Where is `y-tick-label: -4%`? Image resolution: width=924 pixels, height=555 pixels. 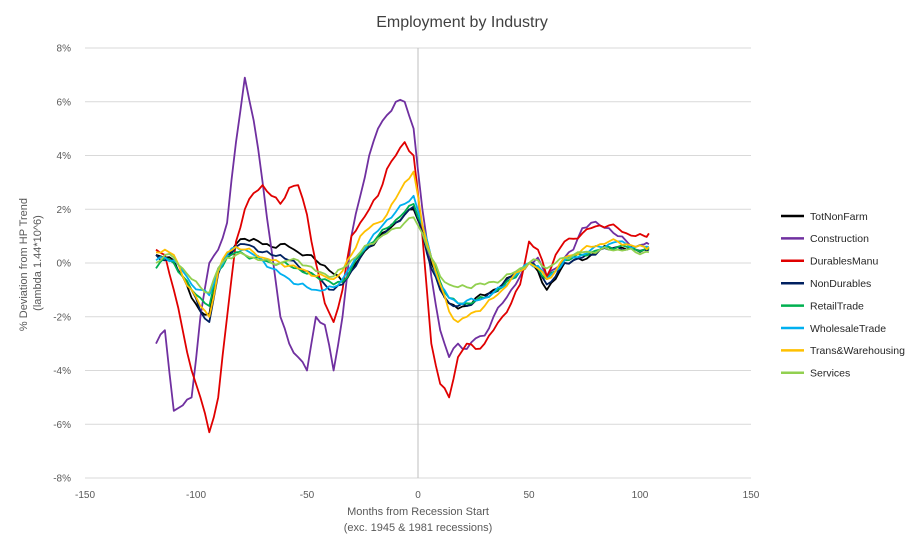 y-tick-label: -4% is located at coordinates (62, 371).